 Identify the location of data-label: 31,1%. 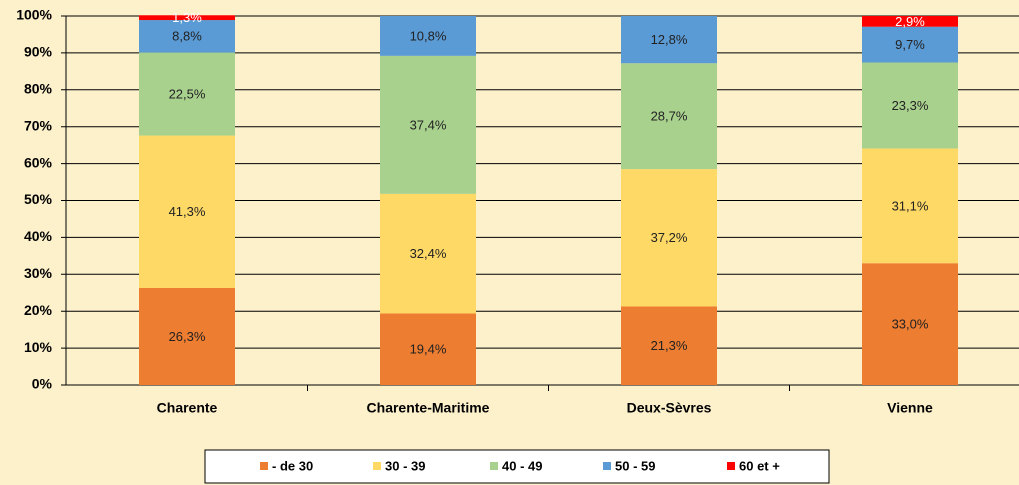
(910, 205).